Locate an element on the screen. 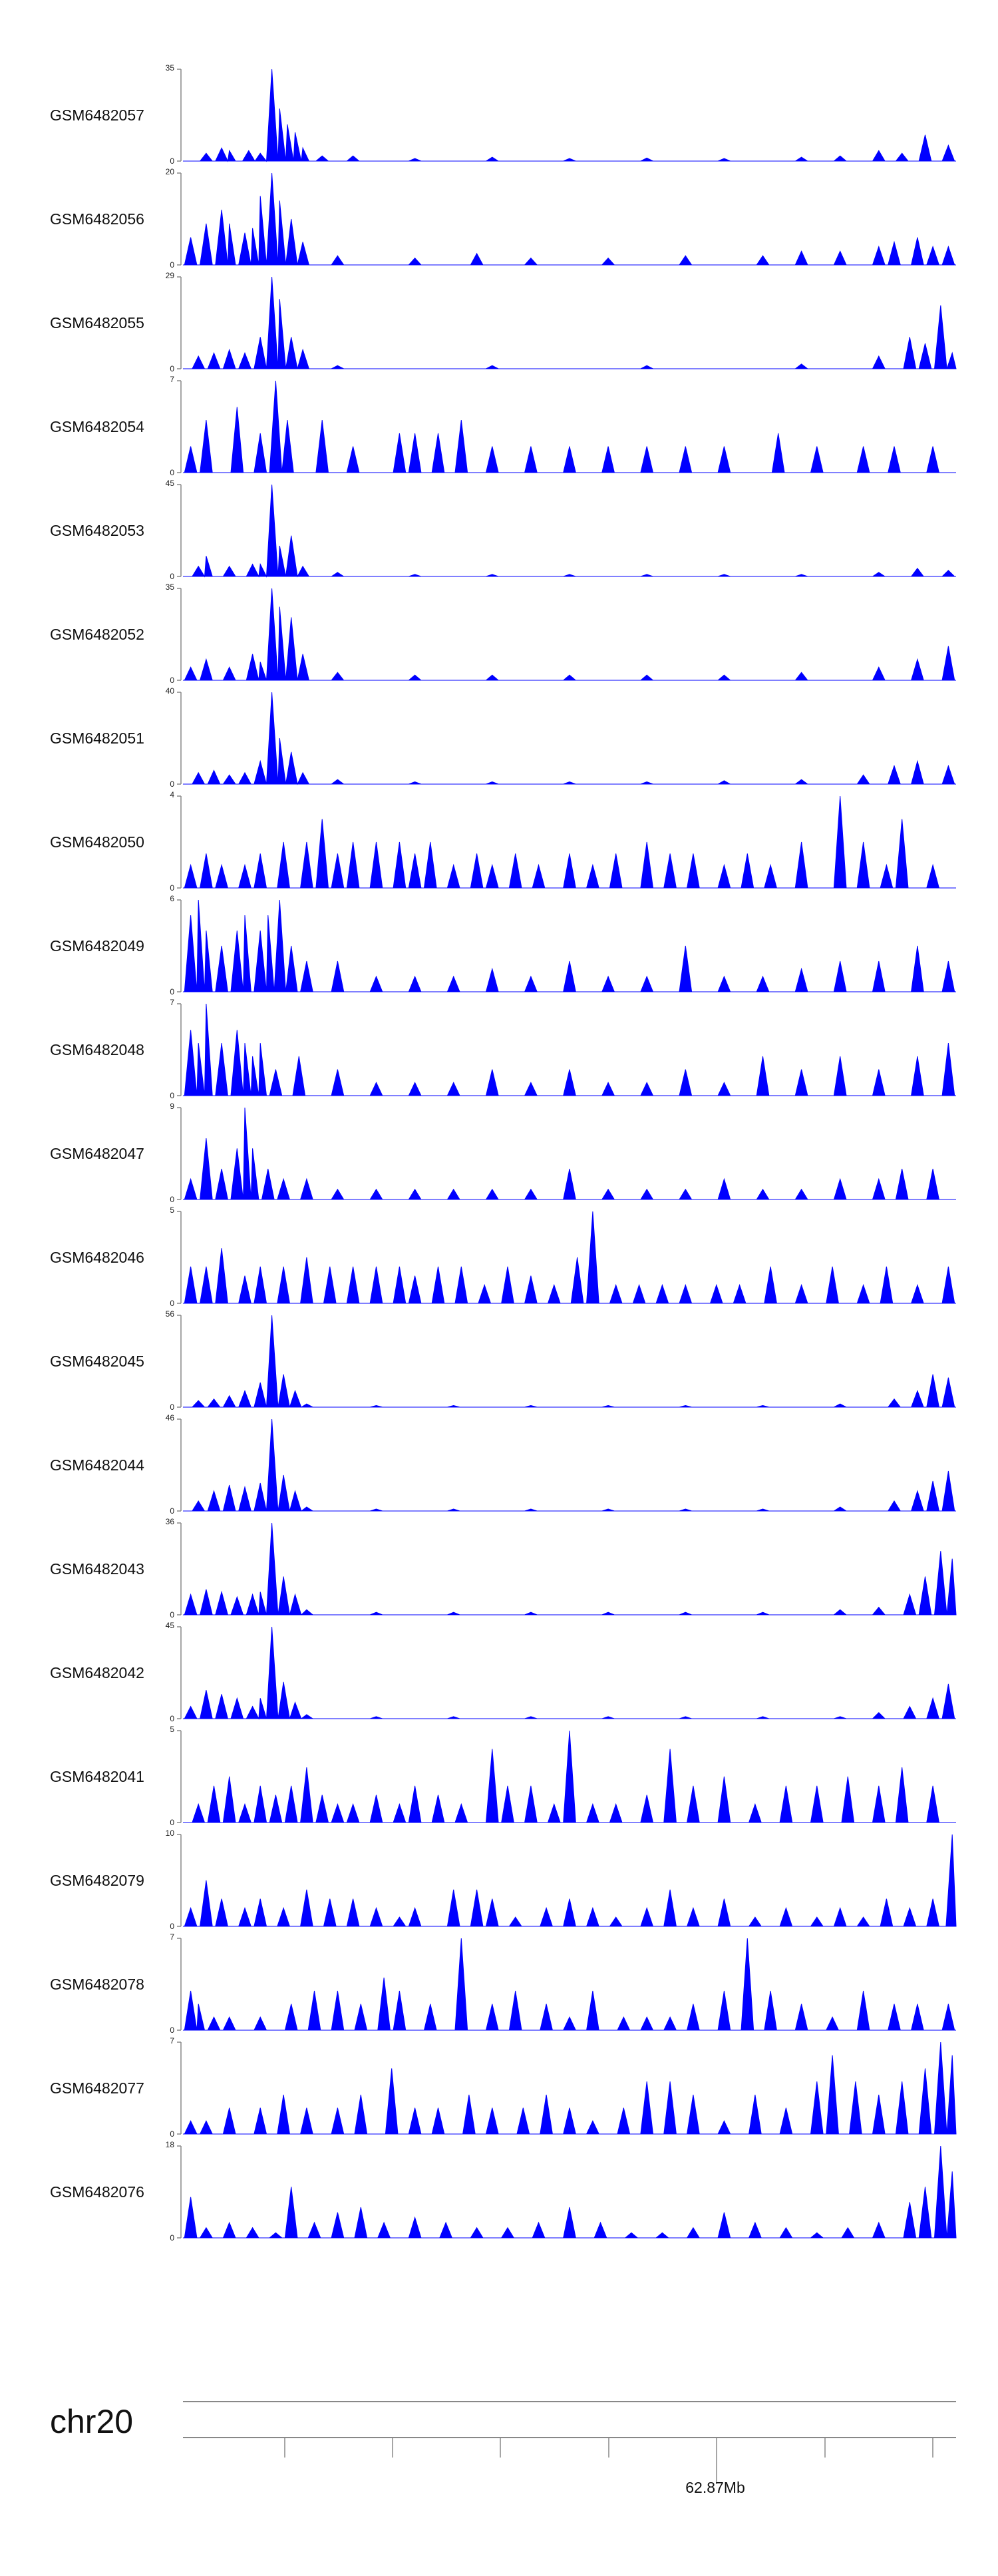  track-GSM6482056: GSM6482056 20 0 is located at coordinates (503, 218).